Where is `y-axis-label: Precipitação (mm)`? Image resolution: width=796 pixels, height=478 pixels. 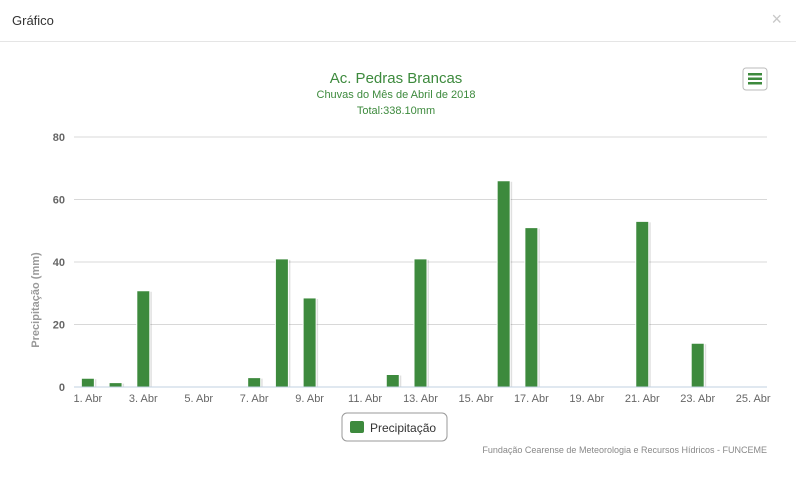 y-axis-label: Precipitação (mm) is located at coordinates (36, 300).